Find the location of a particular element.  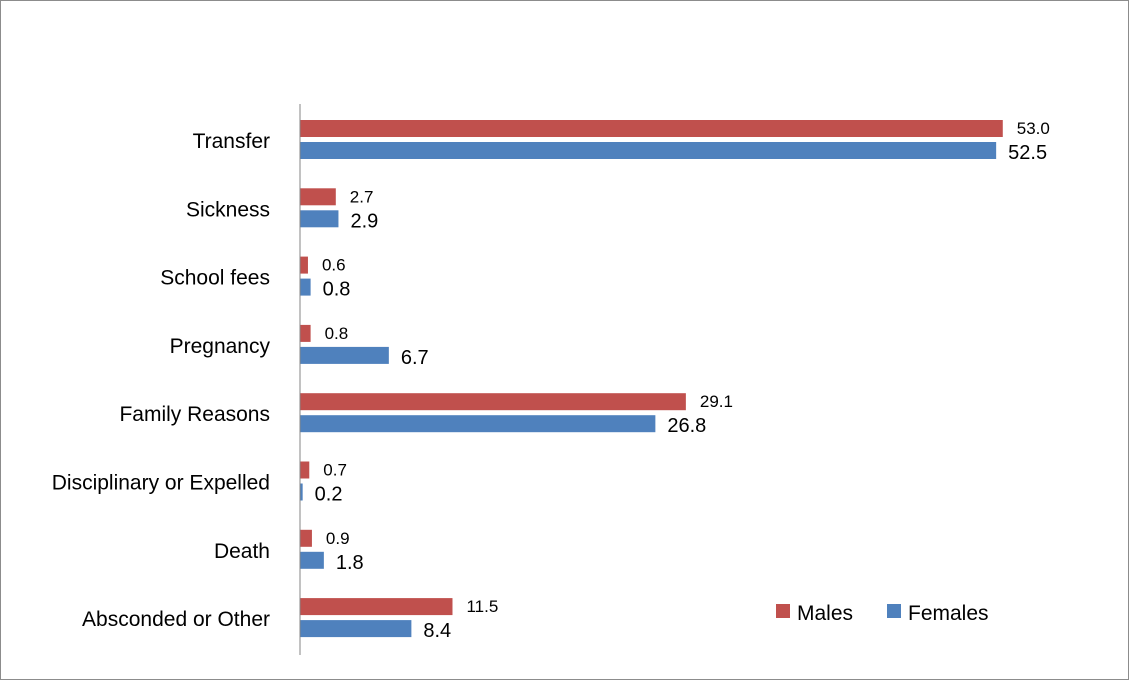

bar-males-sickness is located at coordinates (318, 197).